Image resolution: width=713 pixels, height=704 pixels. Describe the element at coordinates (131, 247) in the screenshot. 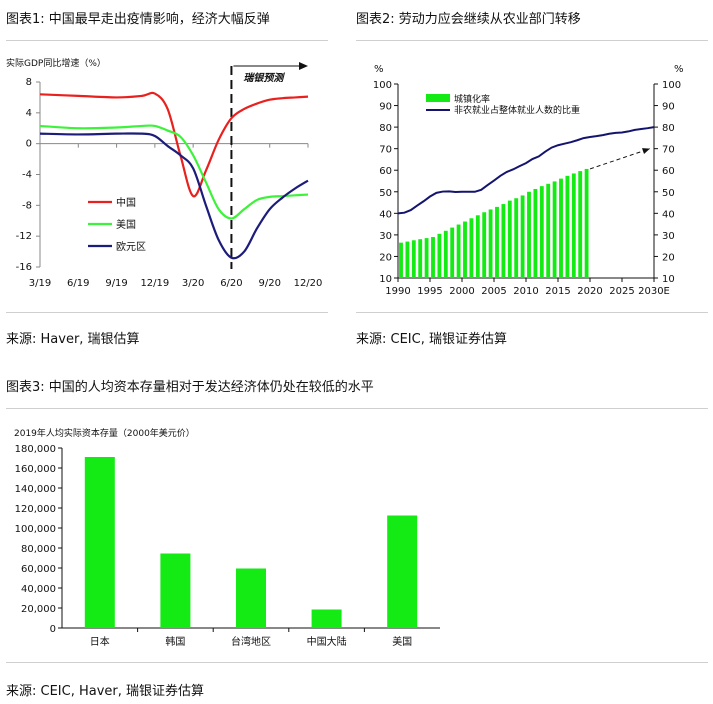

I see `chart1-legend-label: 欧元区` at that location.